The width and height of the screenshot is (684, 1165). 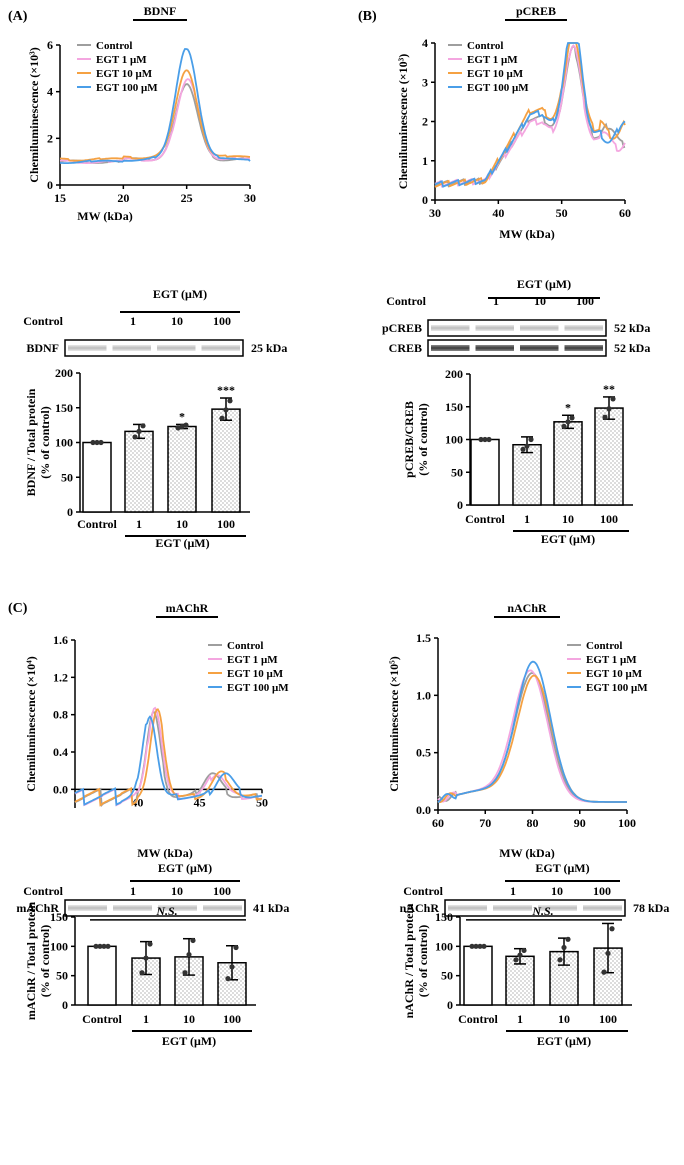 I want to click on category-label: 100, so click(x=232, y=1019).